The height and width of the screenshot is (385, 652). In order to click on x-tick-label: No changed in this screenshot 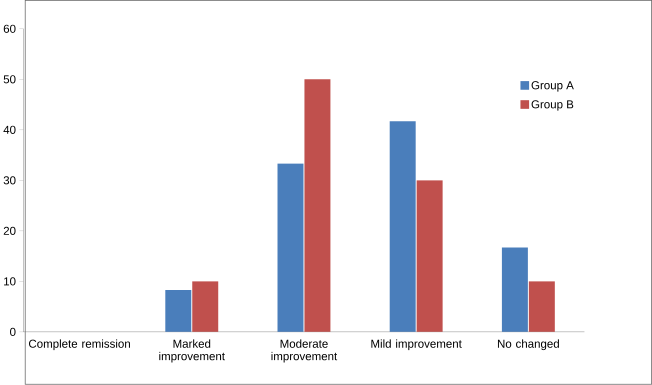, I will do `click(528, 345)`.